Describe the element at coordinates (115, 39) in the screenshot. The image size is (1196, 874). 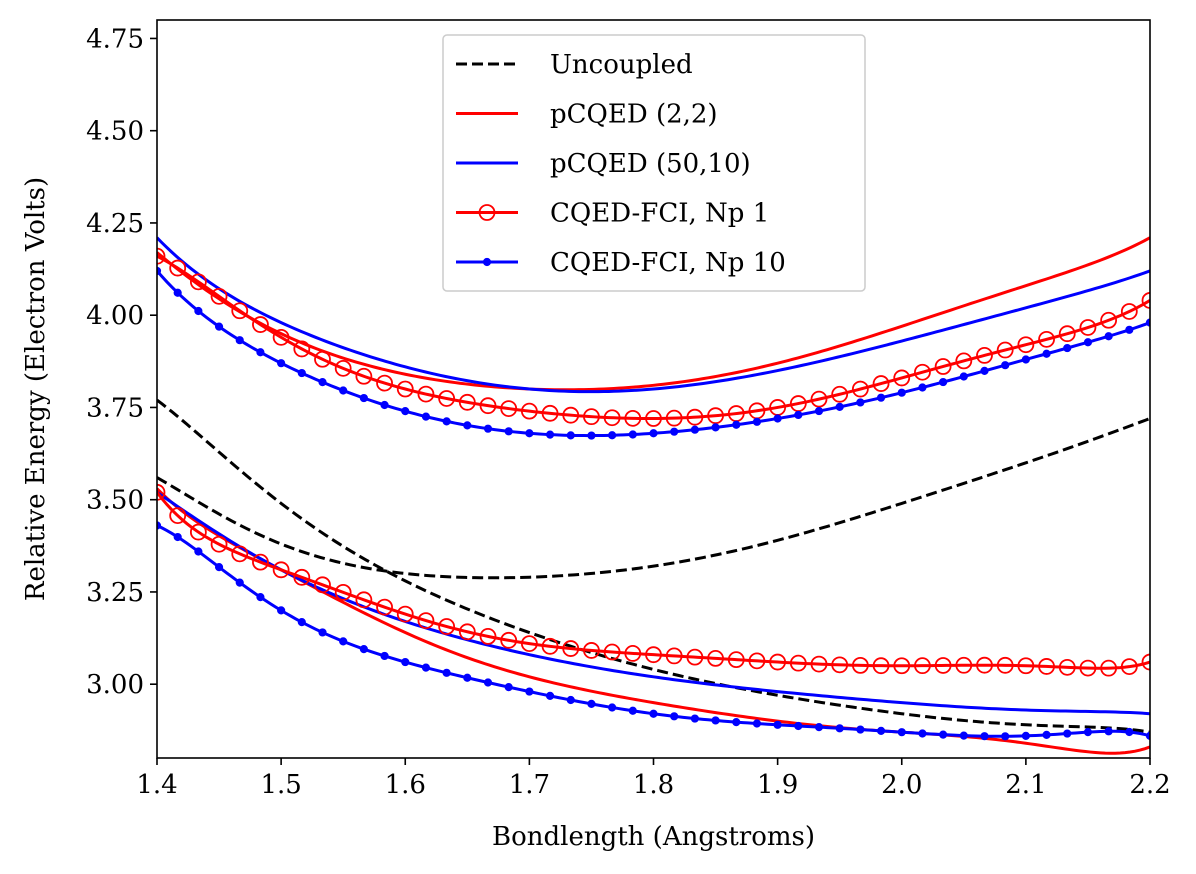
I see `y-tick-label: 4.75` at that location.